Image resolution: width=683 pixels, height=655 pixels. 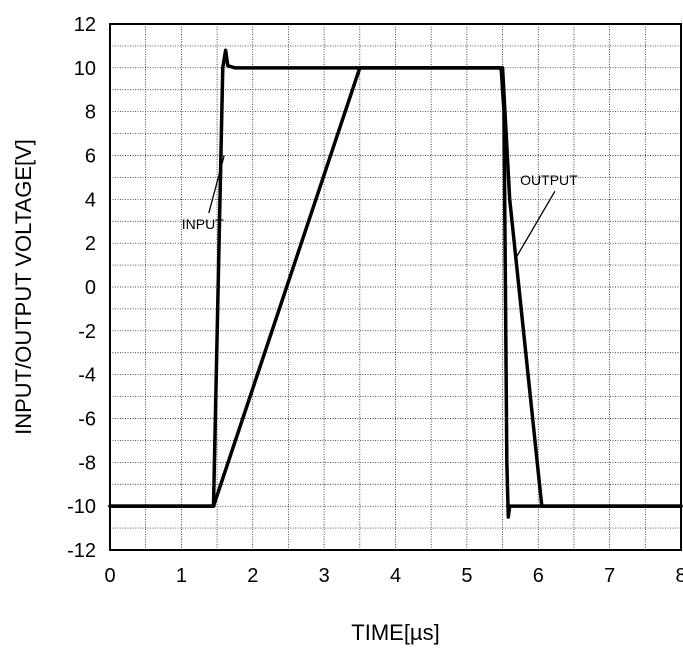 What do you see at coordinates (549, 180) in the screenshot?
I see `annotation-label: OUTPUT` at bounding box center [549, 180].